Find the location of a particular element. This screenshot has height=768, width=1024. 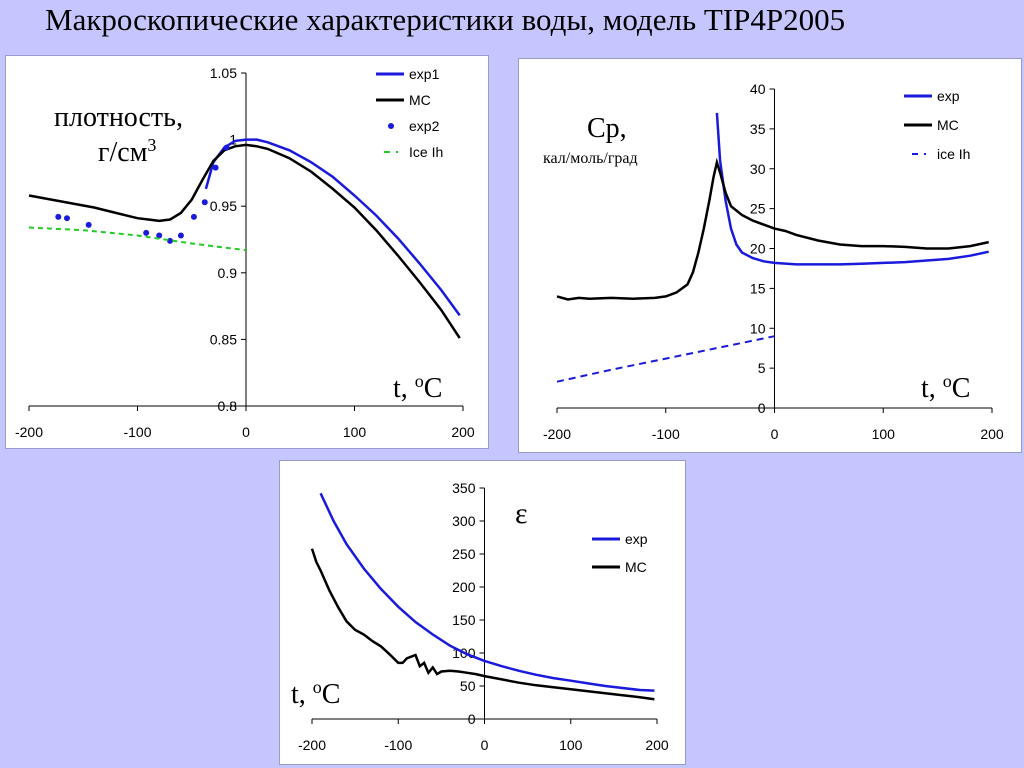

y-tick-label: 20 is located at coordinates (758, 249).